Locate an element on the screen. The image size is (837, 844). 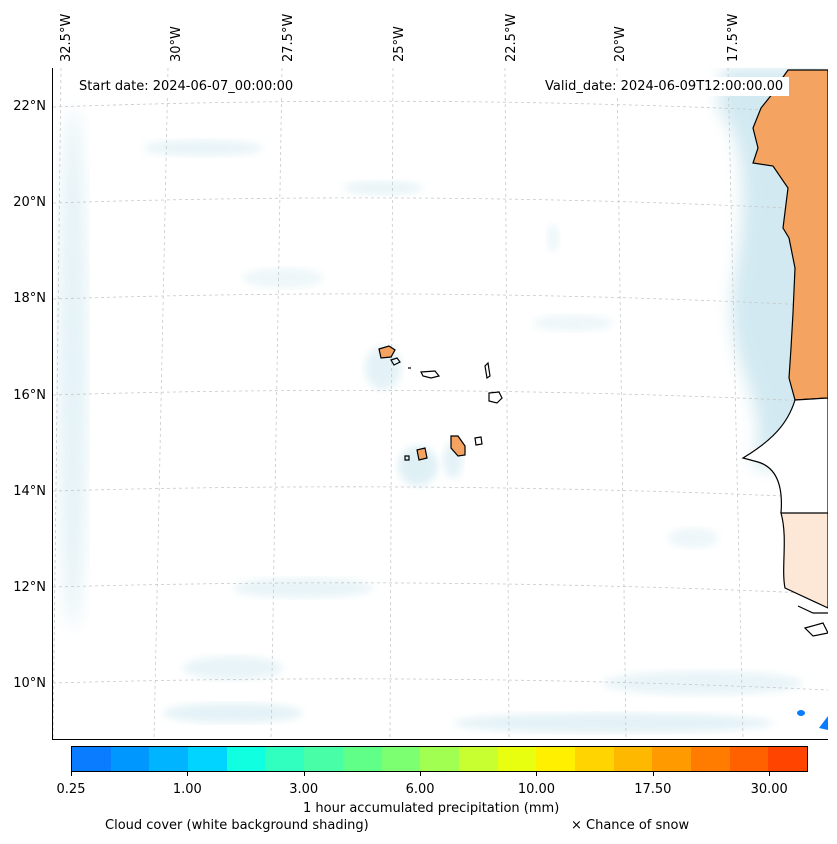
lon-label: 30°W is located at coordinates (176, 44).